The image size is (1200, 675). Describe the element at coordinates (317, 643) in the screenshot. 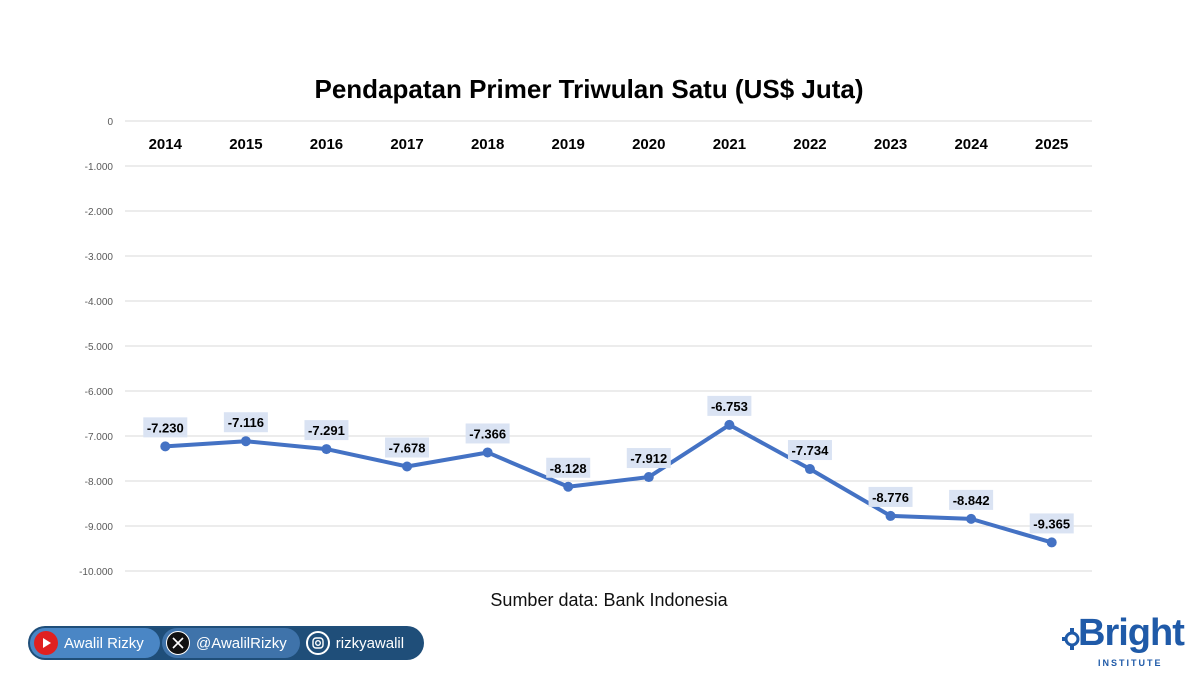

I see `instagram-icon` at that location.